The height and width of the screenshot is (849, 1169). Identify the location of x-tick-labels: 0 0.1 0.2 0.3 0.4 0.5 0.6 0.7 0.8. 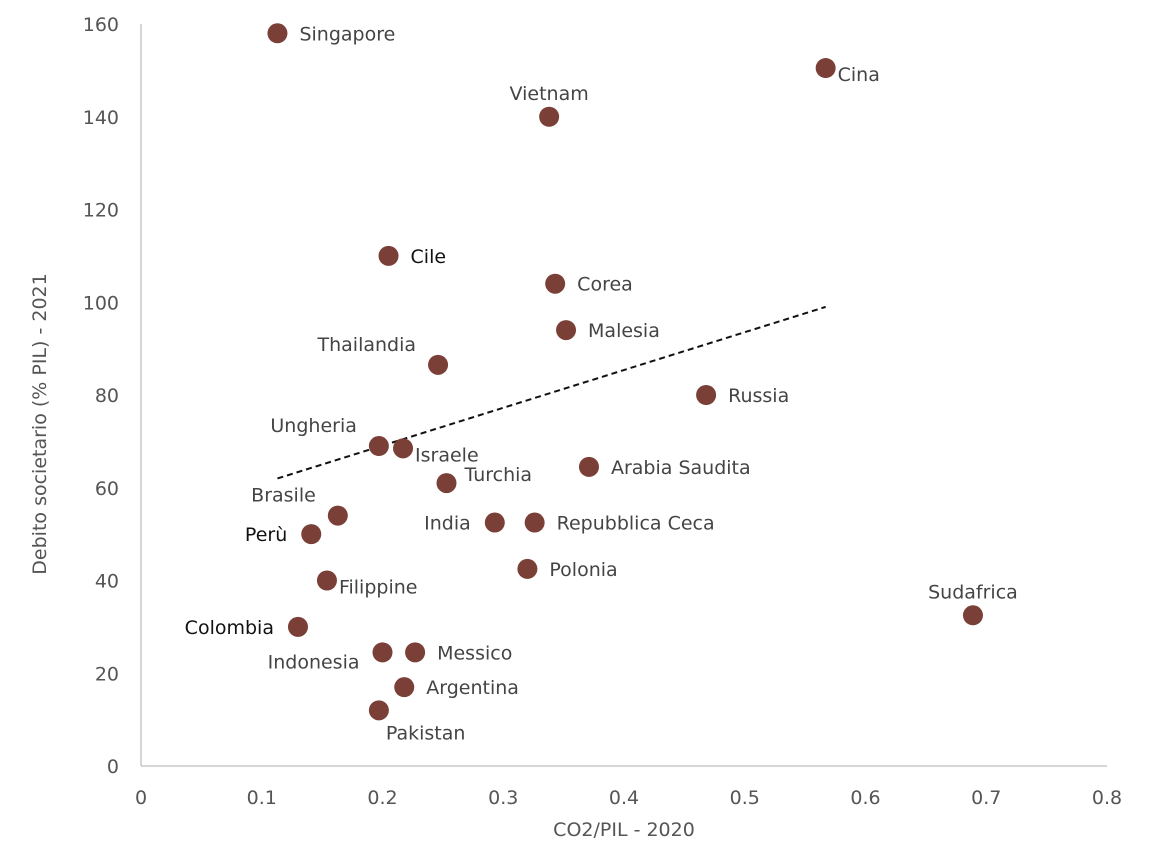
(628, 798).